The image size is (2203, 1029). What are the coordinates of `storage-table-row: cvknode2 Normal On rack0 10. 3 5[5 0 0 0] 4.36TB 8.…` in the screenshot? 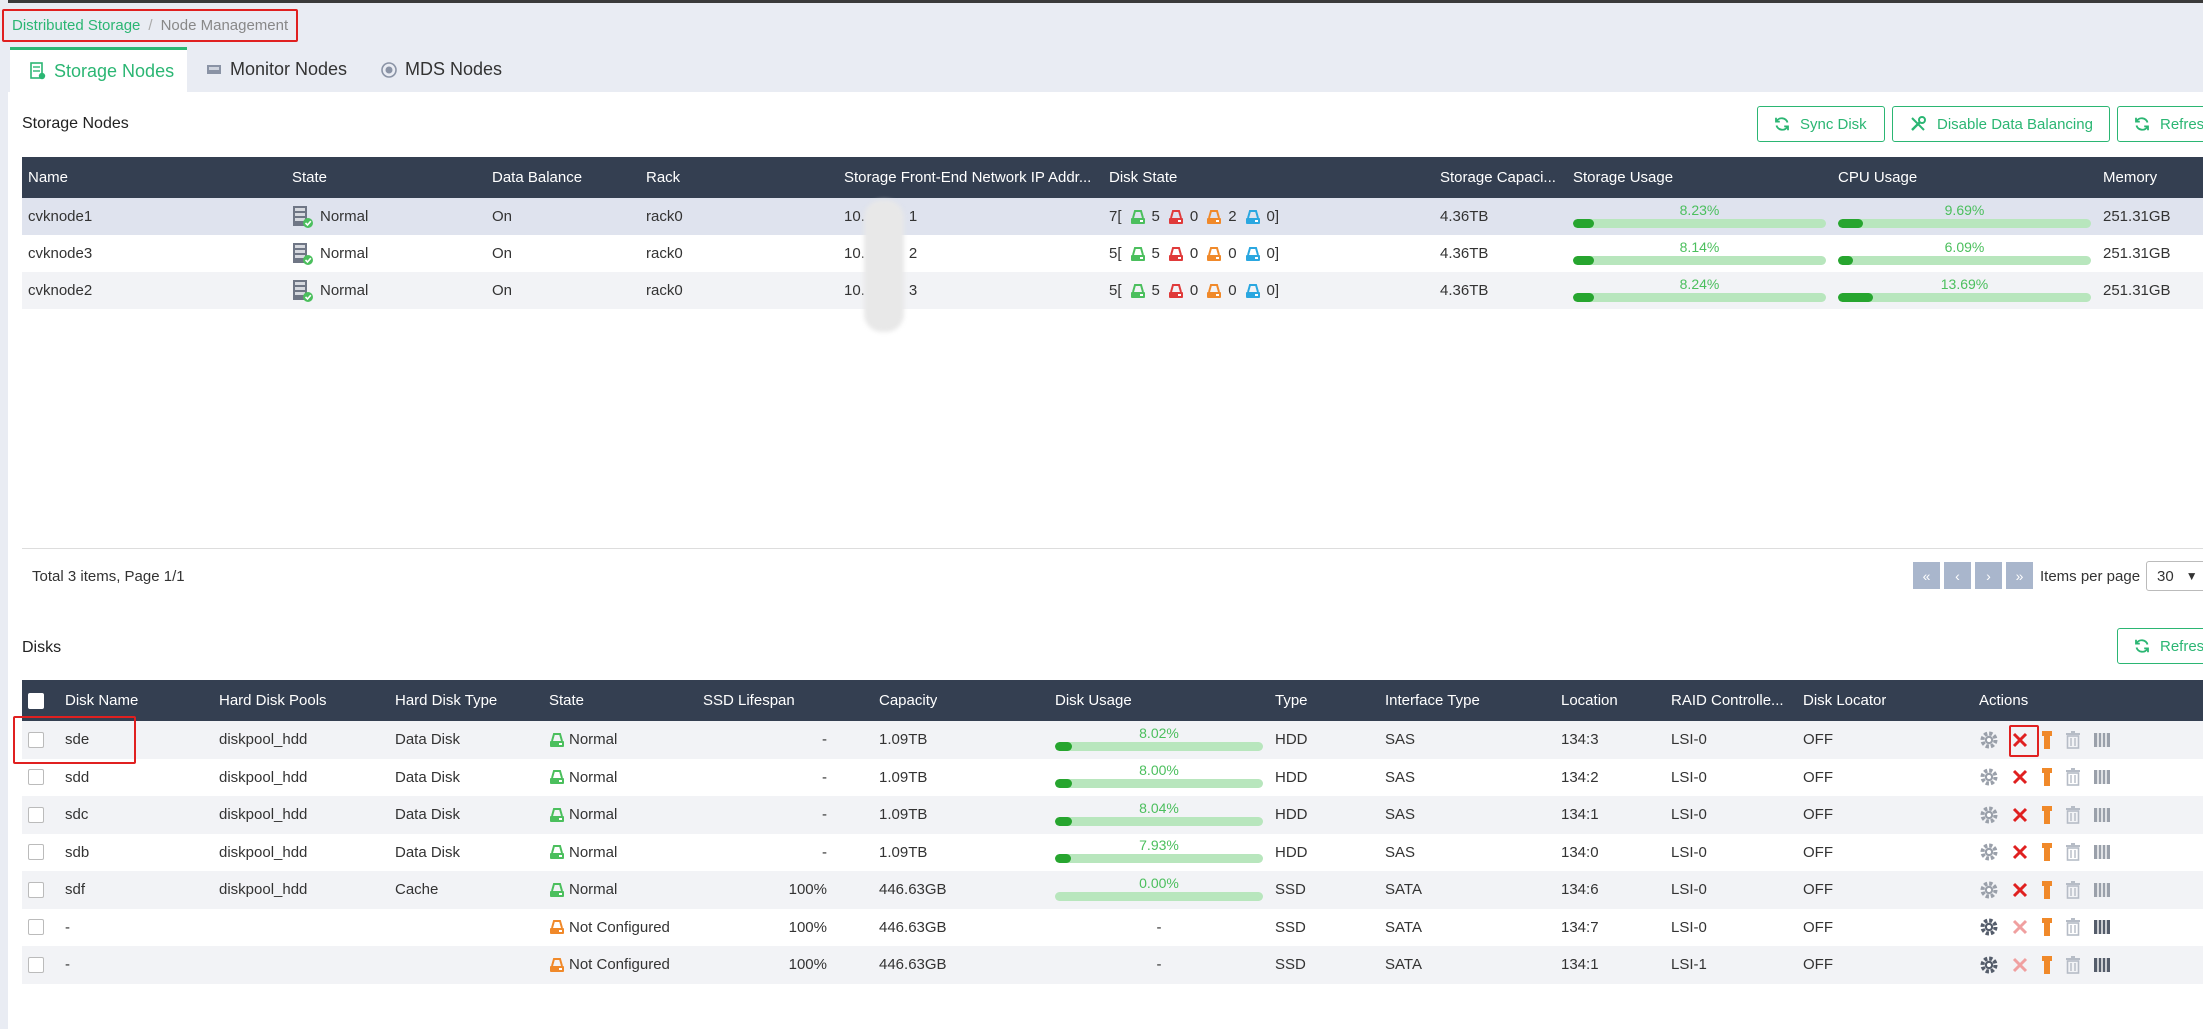 It's located at (1112, 290).